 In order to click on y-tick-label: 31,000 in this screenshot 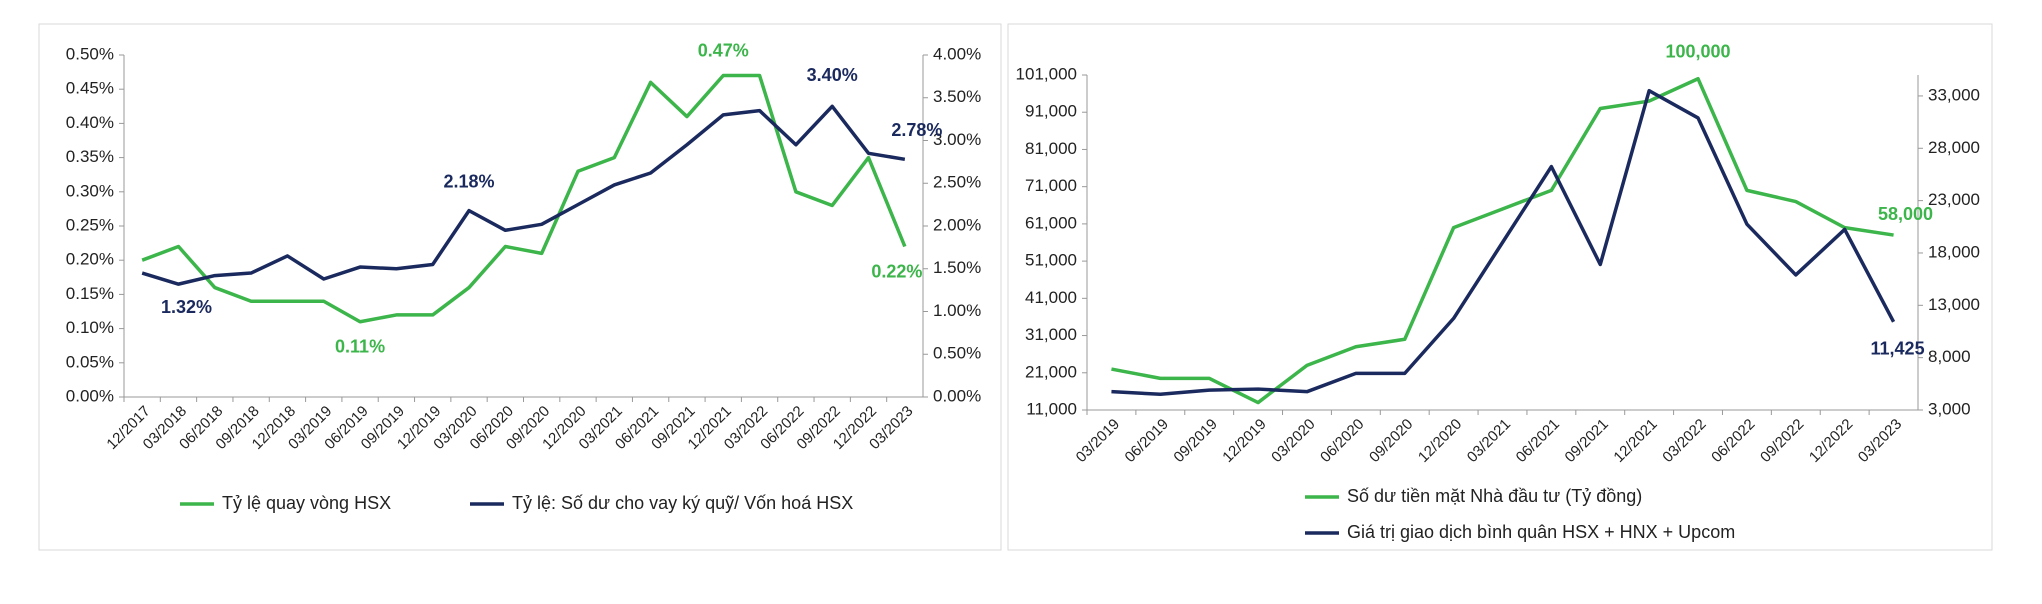, I will do `click(1051, 334)`.